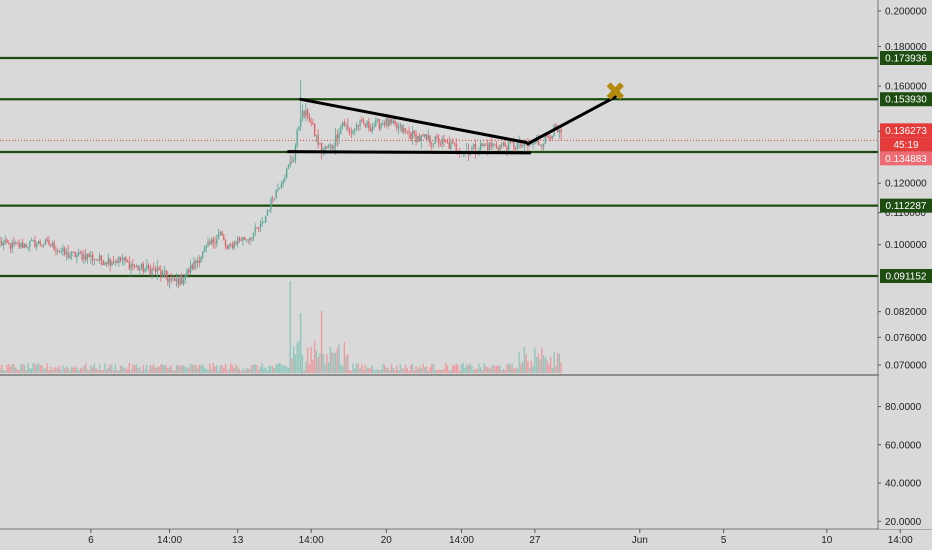 This screenshot has width=932, height=550. I want to click on time-axis: 6 14:00 13 14:00 20 14:00 27 Jun 5 10 14:00, so click(500, 537).